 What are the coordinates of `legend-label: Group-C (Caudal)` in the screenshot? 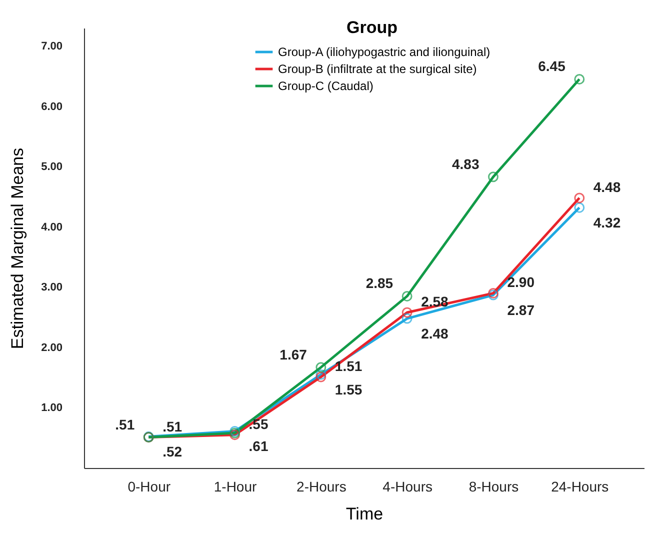 It's located at (326, 86).